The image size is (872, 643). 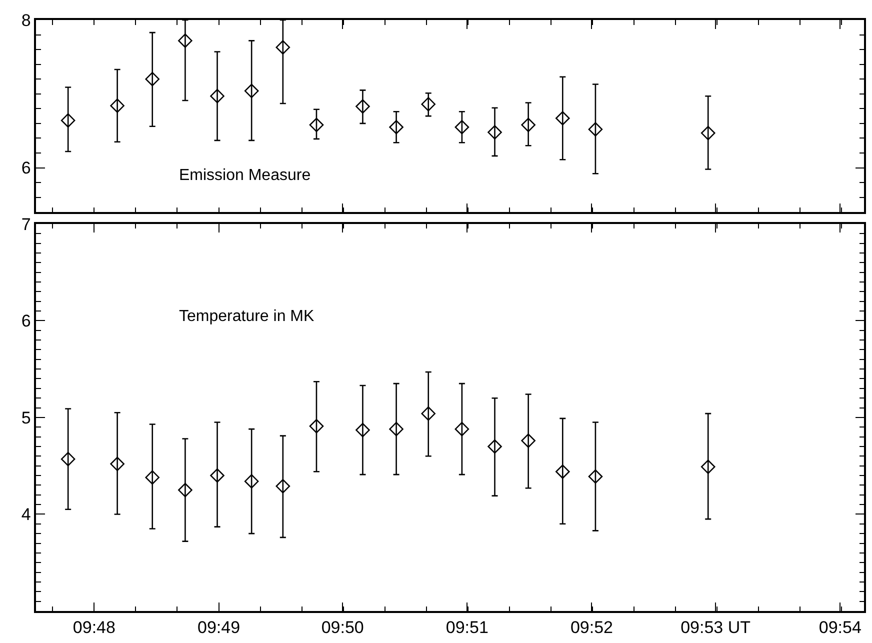 I want to click on y-tick-label: 7, so click(x=26, y=224).